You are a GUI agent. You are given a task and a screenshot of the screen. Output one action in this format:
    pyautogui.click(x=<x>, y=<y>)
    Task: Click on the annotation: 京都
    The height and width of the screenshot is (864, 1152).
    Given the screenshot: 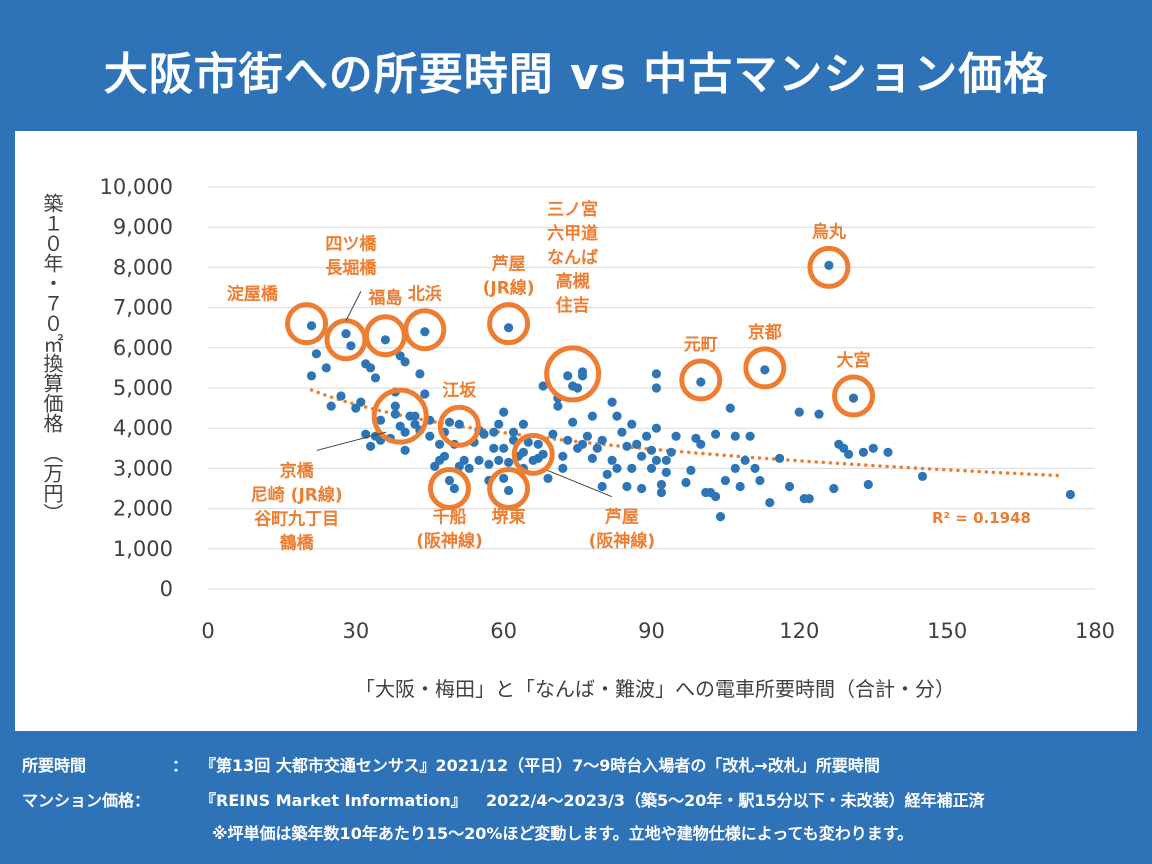 What is the action you would take?
    pyautogui.click(x=765, y=356)
    